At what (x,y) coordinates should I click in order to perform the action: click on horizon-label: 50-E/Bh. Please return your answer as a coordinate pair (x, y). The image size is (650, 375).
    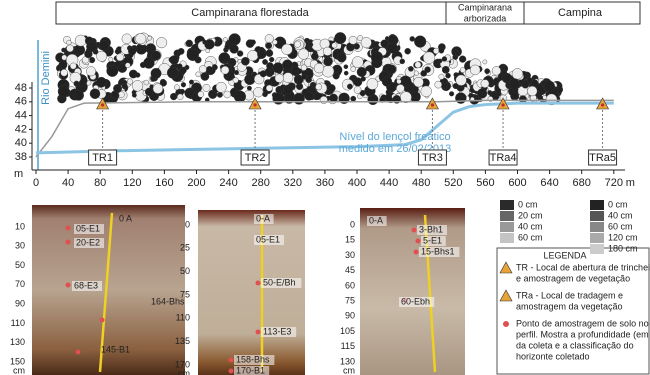
    Looking at the image, I should click on (279, 282).